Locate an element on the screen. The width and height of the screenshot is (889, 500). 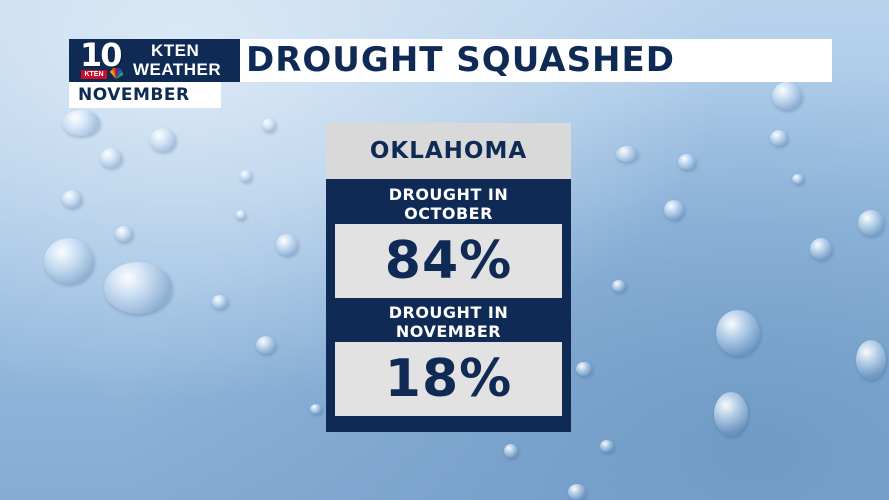
november-label: DROUGHT IN NOVEMBER is located at coordinates (448, 322).